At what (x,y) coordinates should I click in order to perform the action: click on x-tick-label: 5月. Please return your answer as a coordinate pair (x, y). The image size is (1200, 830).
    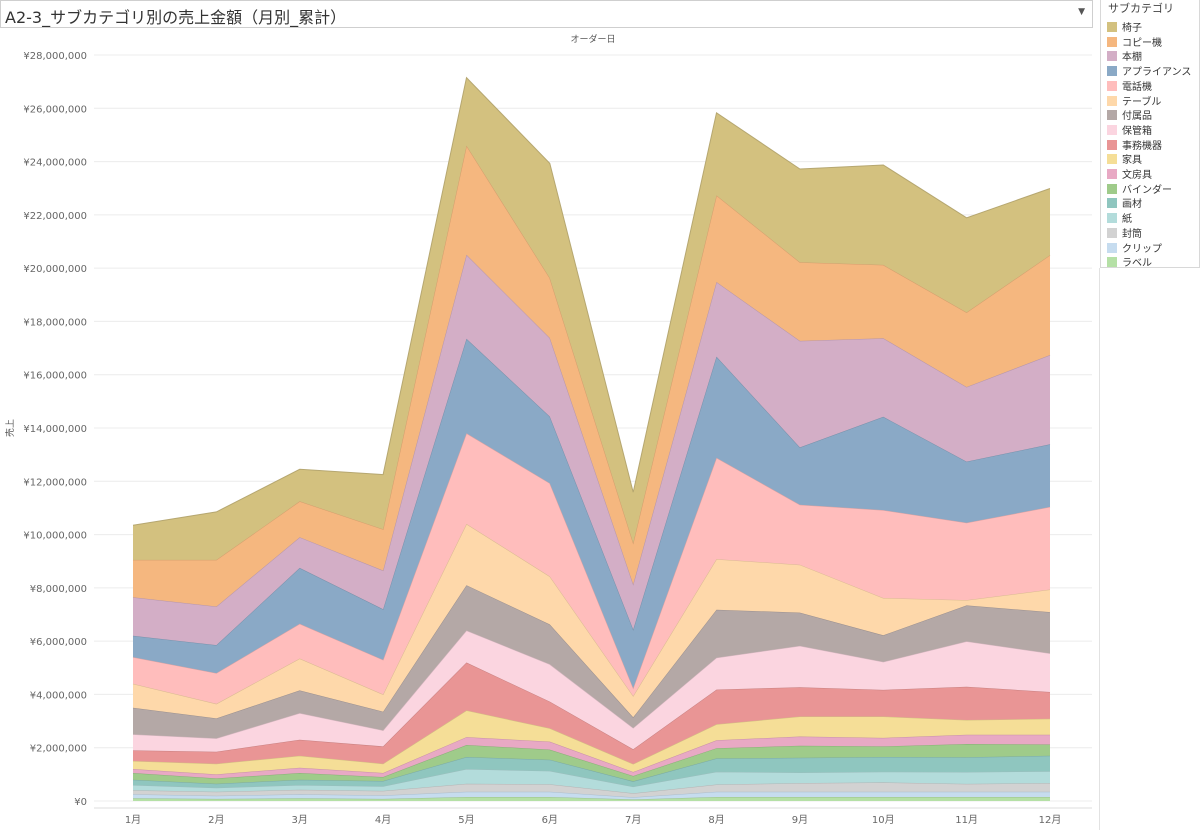
    Looking at the image, I should click on (466, 820).